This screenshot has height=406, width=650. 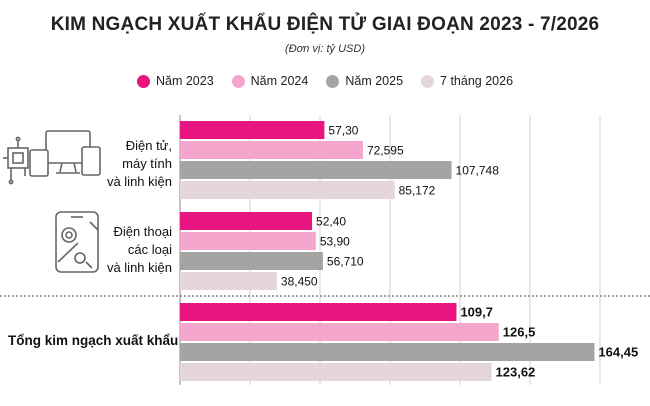 I want to click on legend-label: Năm 2025, so click(x=374, y=81).